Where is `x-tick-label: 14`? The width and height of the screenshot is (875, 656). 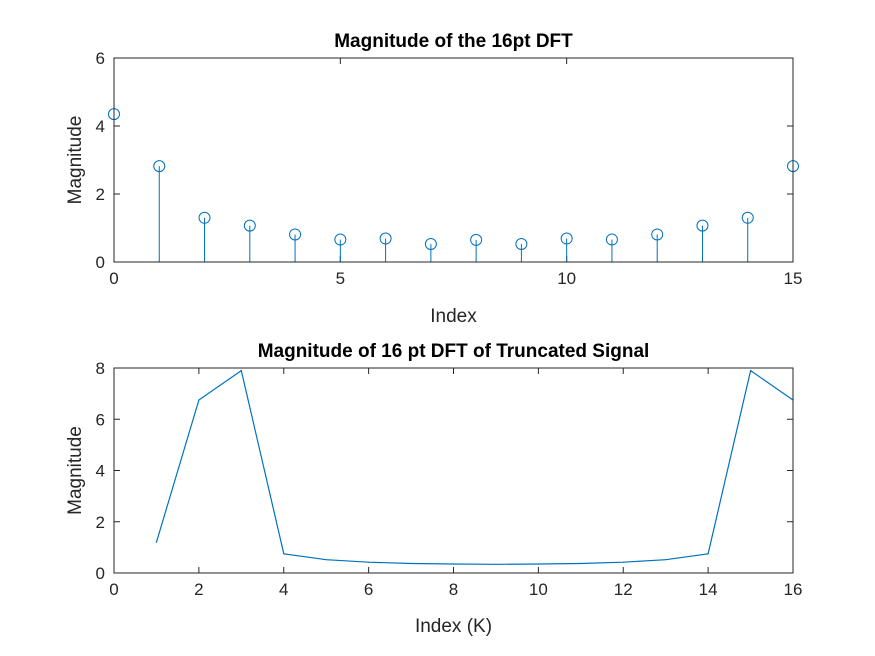
x-tick-label: 14 is located at coordinates (708, 589).